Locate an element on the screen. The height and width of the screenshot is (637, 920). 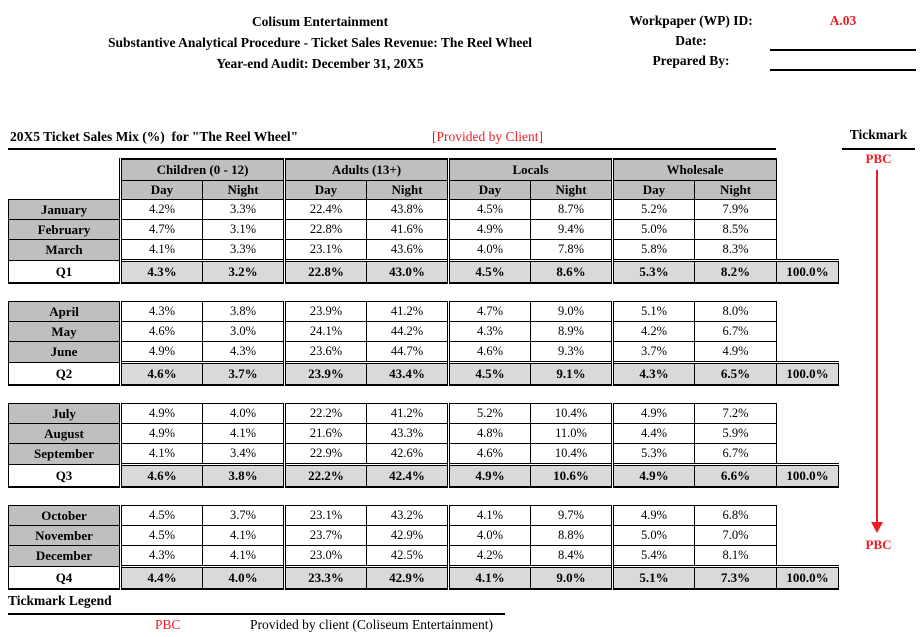
mix-cell: 8.0% is located at coordinates (735, 311).